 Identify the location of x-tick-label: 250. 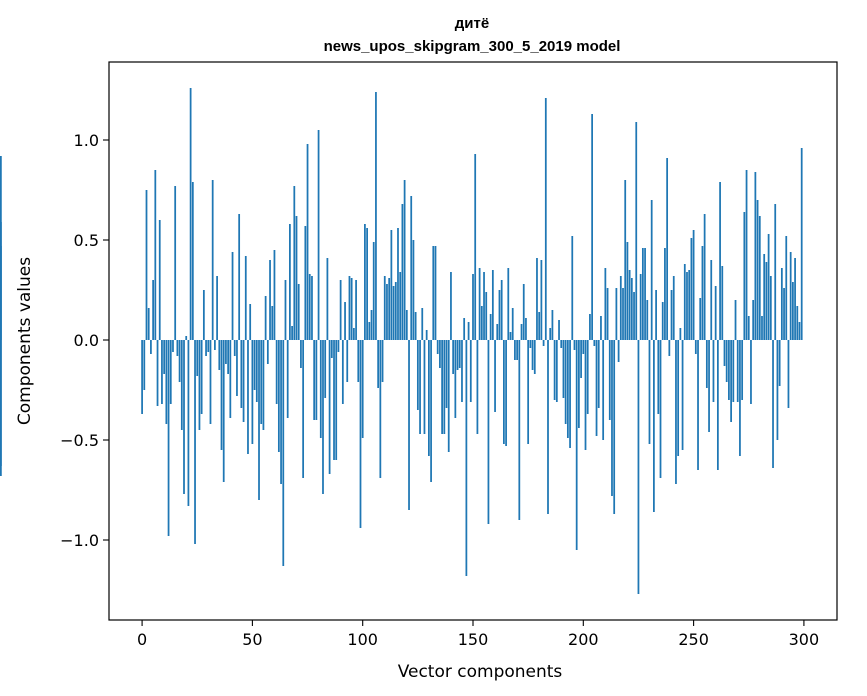
(693, 639).